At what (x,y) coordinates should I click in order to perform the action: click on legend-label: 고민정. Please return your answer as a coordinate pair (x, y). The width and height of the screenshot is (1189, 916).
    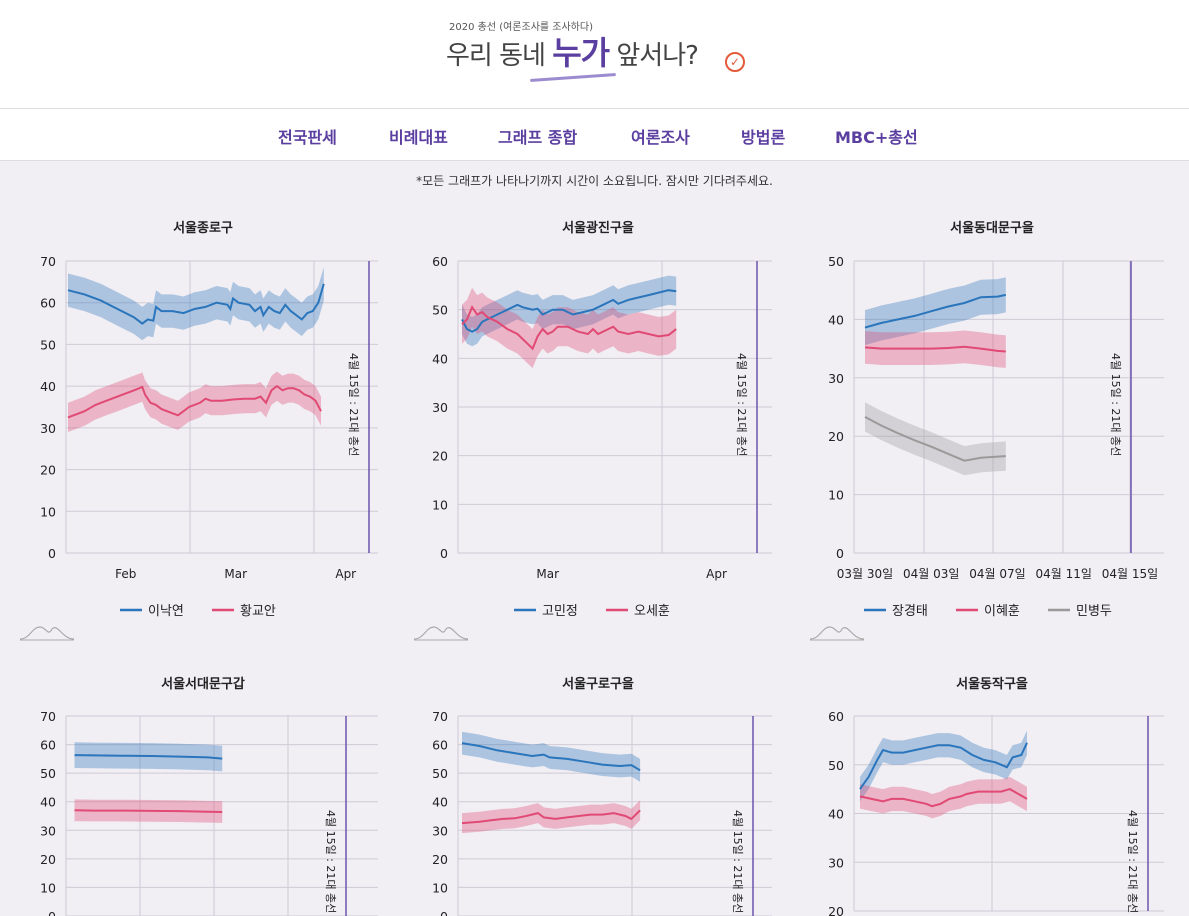
    Looking at the image, I should click on (560, 611).